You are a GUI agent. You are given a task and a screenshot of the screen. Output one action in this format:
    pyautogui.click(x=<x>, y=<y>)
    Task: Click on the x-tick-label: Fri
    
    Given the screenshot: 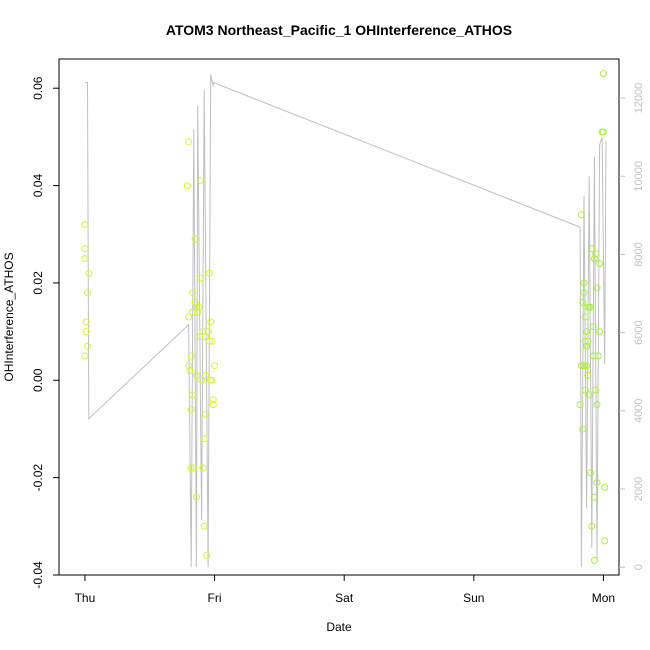 What is the action you would take?
    pyautogui.click(x=215, y=598)
    